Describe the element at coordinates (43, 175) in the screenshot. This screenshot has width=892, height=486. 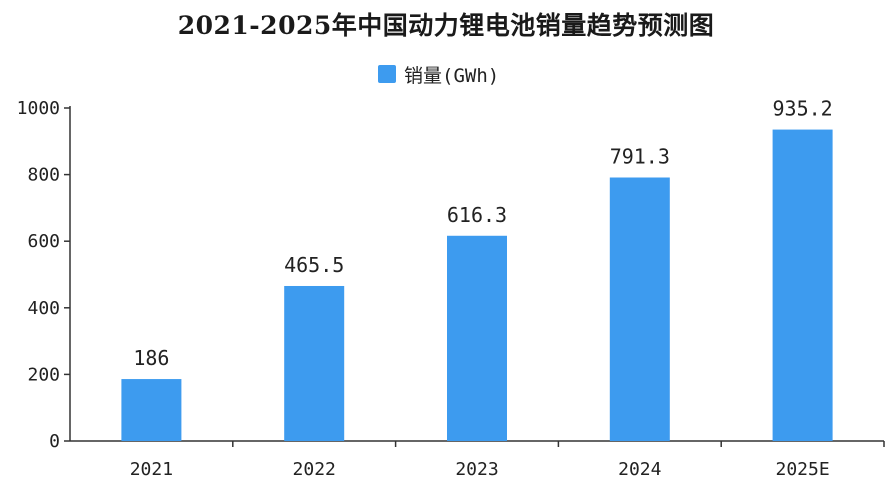
I see `y-tick-label: 800` at that location.